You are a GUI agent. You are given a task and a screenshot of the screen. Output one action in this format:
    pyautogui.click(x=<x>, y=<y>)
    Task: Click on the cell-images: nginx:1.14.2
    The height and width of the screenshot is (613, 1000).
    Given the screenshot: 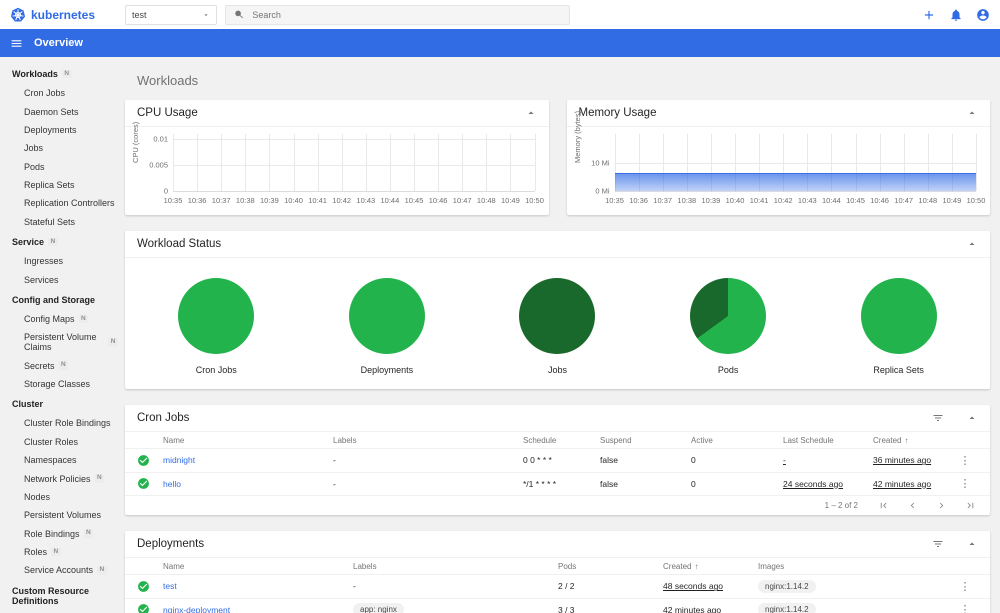 What is the action you would take?
    pyautogui.click(x=855, y=608)
    